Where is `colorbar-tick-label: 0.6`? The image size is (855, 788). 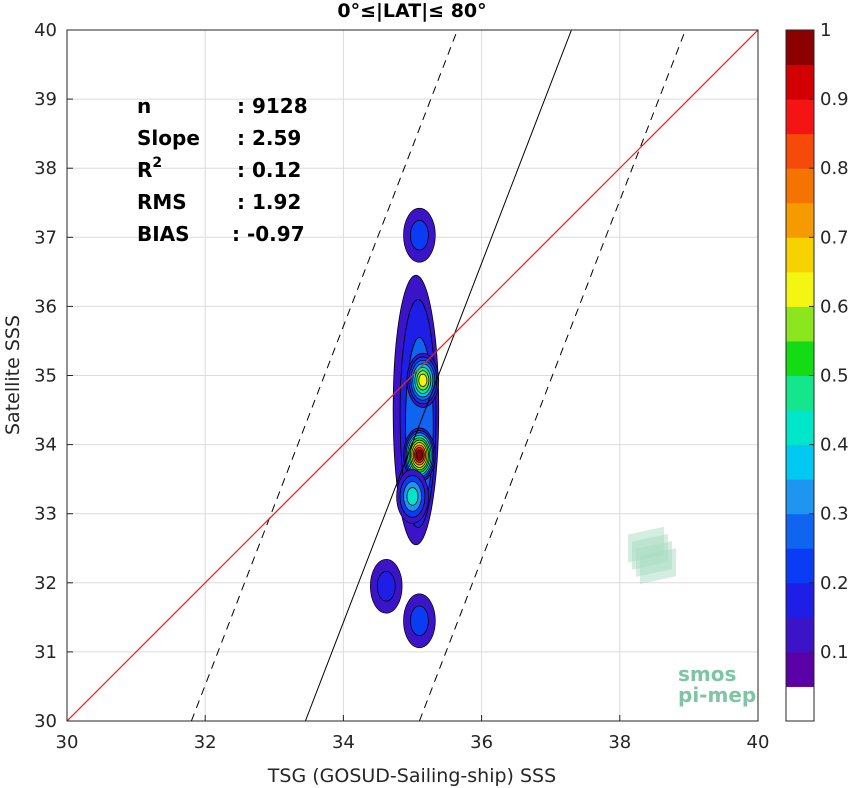
colorbar-tick-label: 0.6 is located at coordinates (834, 306).